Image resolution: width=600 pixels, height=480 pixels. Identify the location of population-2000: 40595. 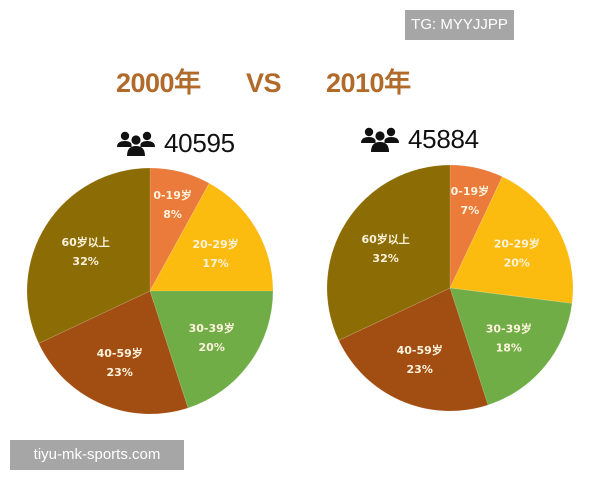
(176, 143).